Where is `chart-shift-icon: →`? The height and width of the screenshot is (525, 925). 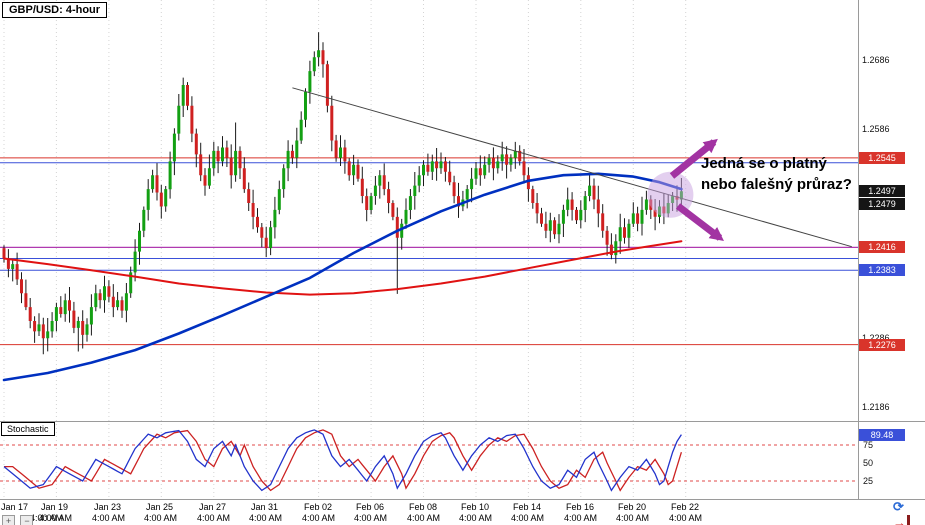
chart-shift-icon: → is located at coordinates (901, 520).